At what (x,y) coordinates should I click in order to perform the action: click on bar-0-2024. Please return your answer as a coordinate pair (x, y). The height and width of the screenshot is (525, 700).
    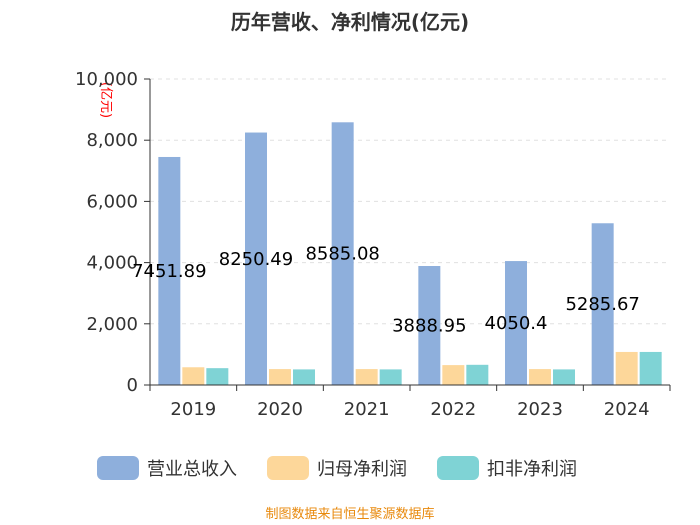
    Looking at the image, I should click on (602, 304).